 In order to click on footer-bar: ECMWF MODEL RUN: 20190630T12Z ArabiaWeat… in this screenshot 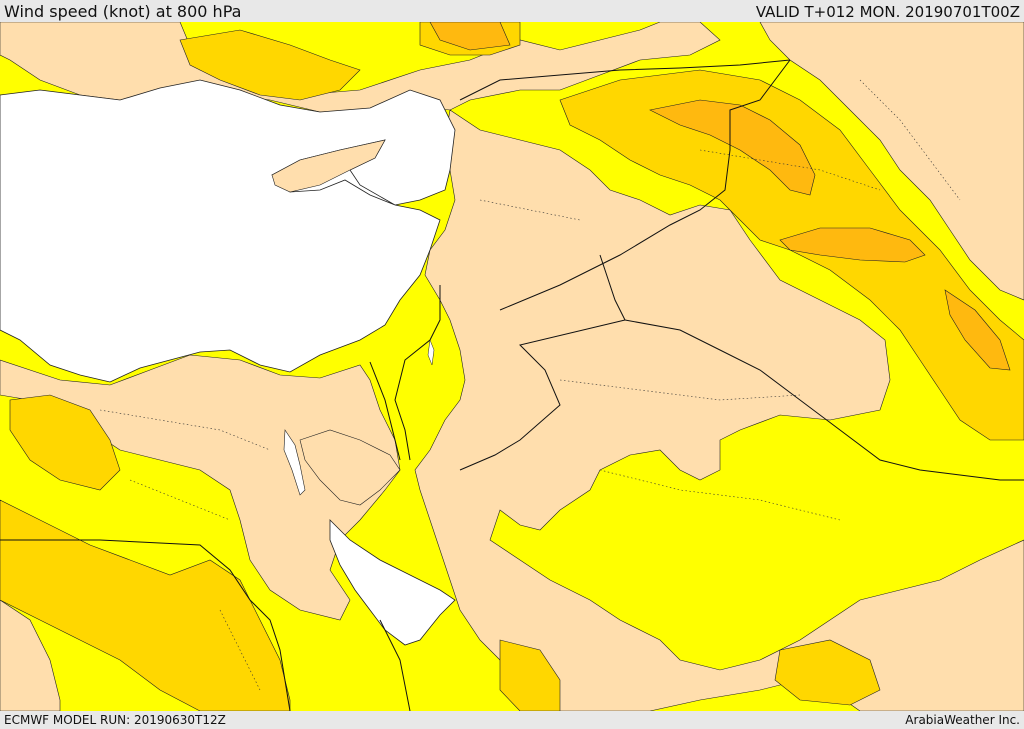, I will do `click(512, 720)`.